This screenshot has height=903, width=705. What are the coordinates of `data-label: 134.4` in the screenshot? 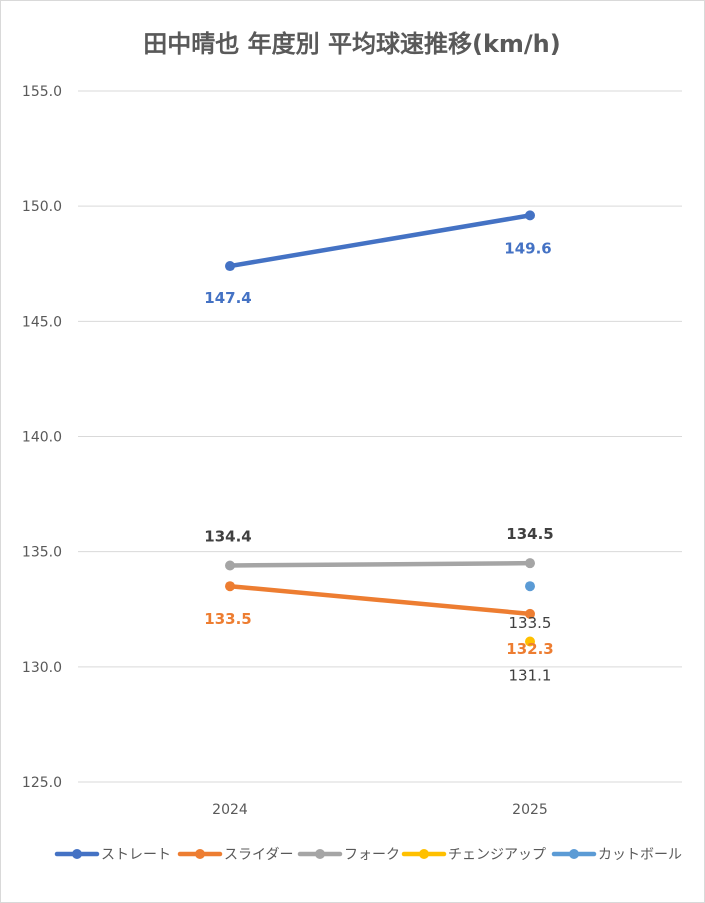 It's located at (227, 536).